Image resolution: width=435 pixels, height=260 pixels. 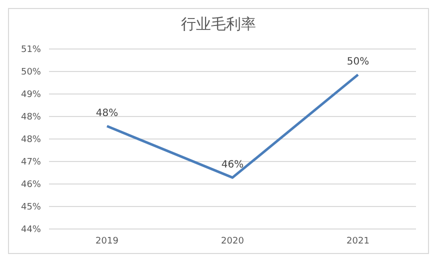 I want to click on y-tick-label: 46%, so click(x=31, y=185).